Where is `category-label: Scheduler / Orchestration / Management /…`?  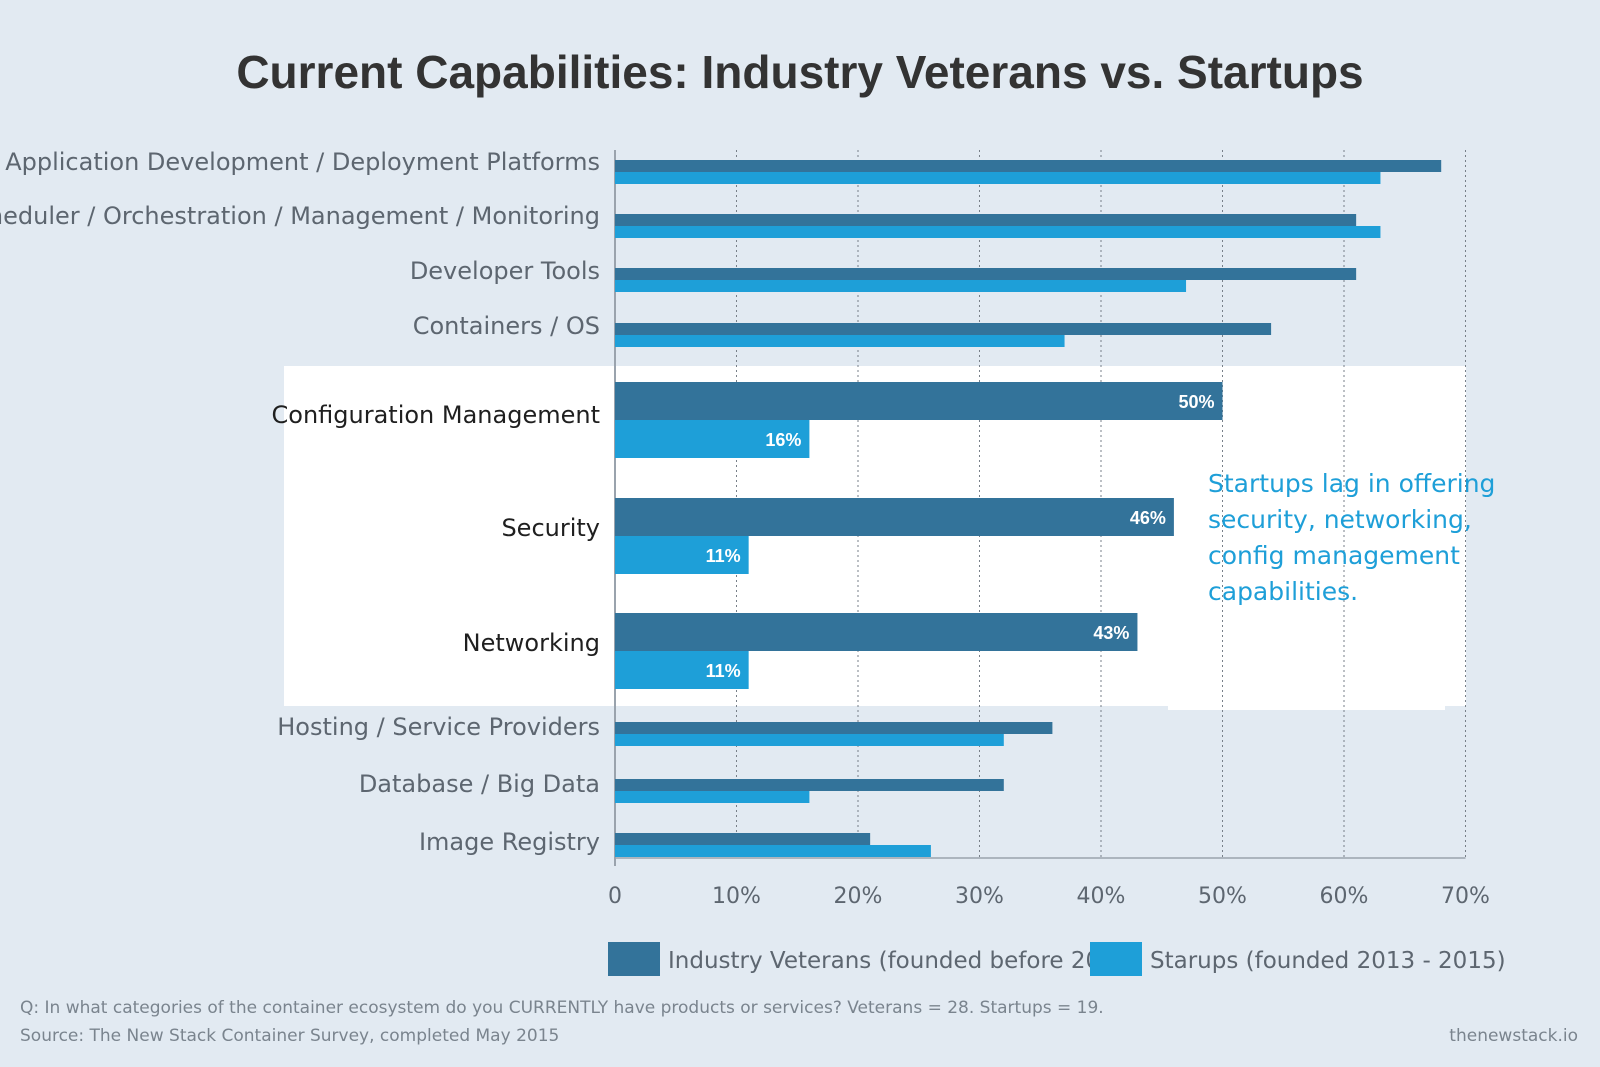 category-label: Scheduler / Orchestration / Management /… is located at coordinates (300, 216).